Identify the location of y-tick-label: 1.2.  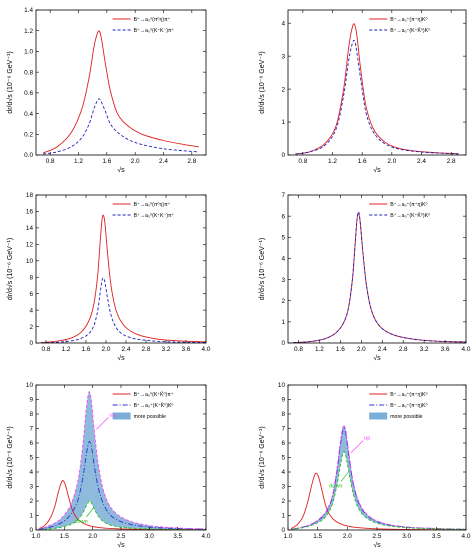
(28, 31).